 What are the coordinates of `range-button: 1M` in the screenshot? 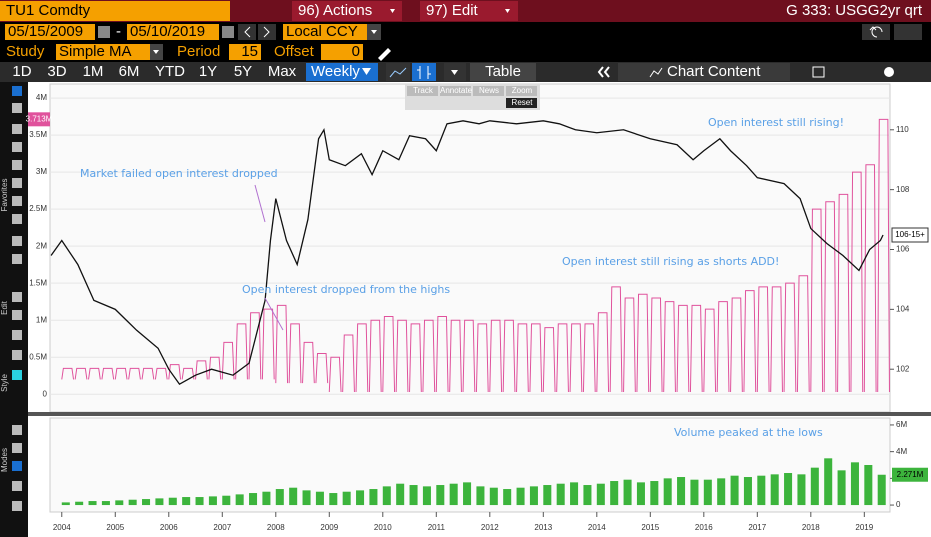 It's located at (93, 71).